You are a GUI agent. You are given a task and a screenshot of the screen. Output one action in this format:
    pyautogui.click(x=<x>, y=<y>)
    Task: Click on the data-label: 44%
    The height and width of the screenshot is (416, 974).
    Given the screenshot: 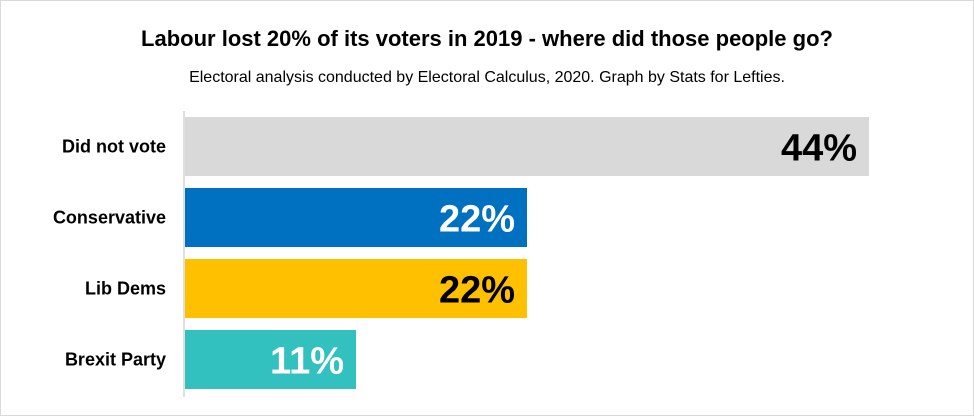 What is the action you would take?
    pyautogui.click(x=819, y=149)
    